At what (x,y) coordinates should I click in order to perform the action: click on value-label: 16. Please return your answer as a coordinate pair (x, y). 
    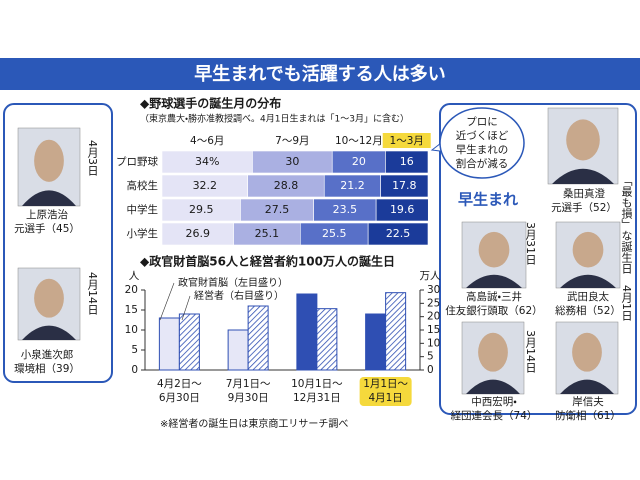
    Looking at the image, I should click on (407, 161).